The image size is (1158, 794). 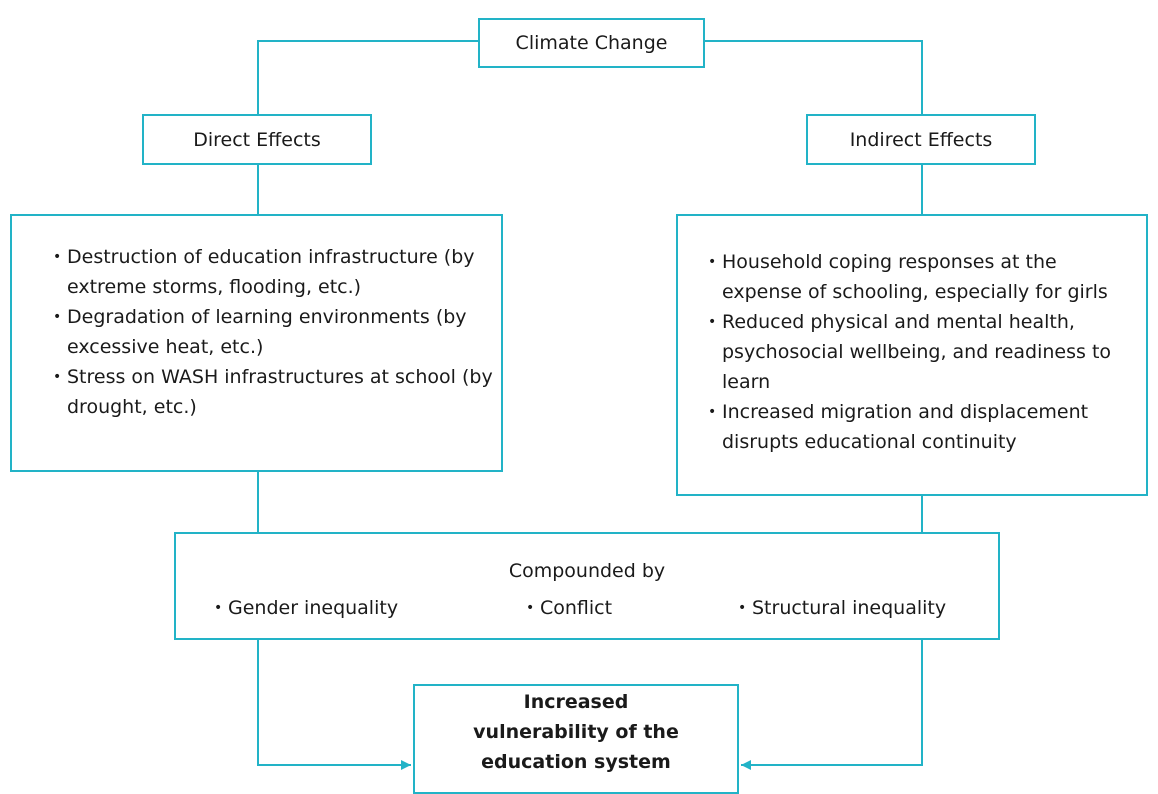 What do you see at coordinates (587, 571) in the screenshot?
I see `compounded-label: Compounded by` at bounding box center [587, 571].